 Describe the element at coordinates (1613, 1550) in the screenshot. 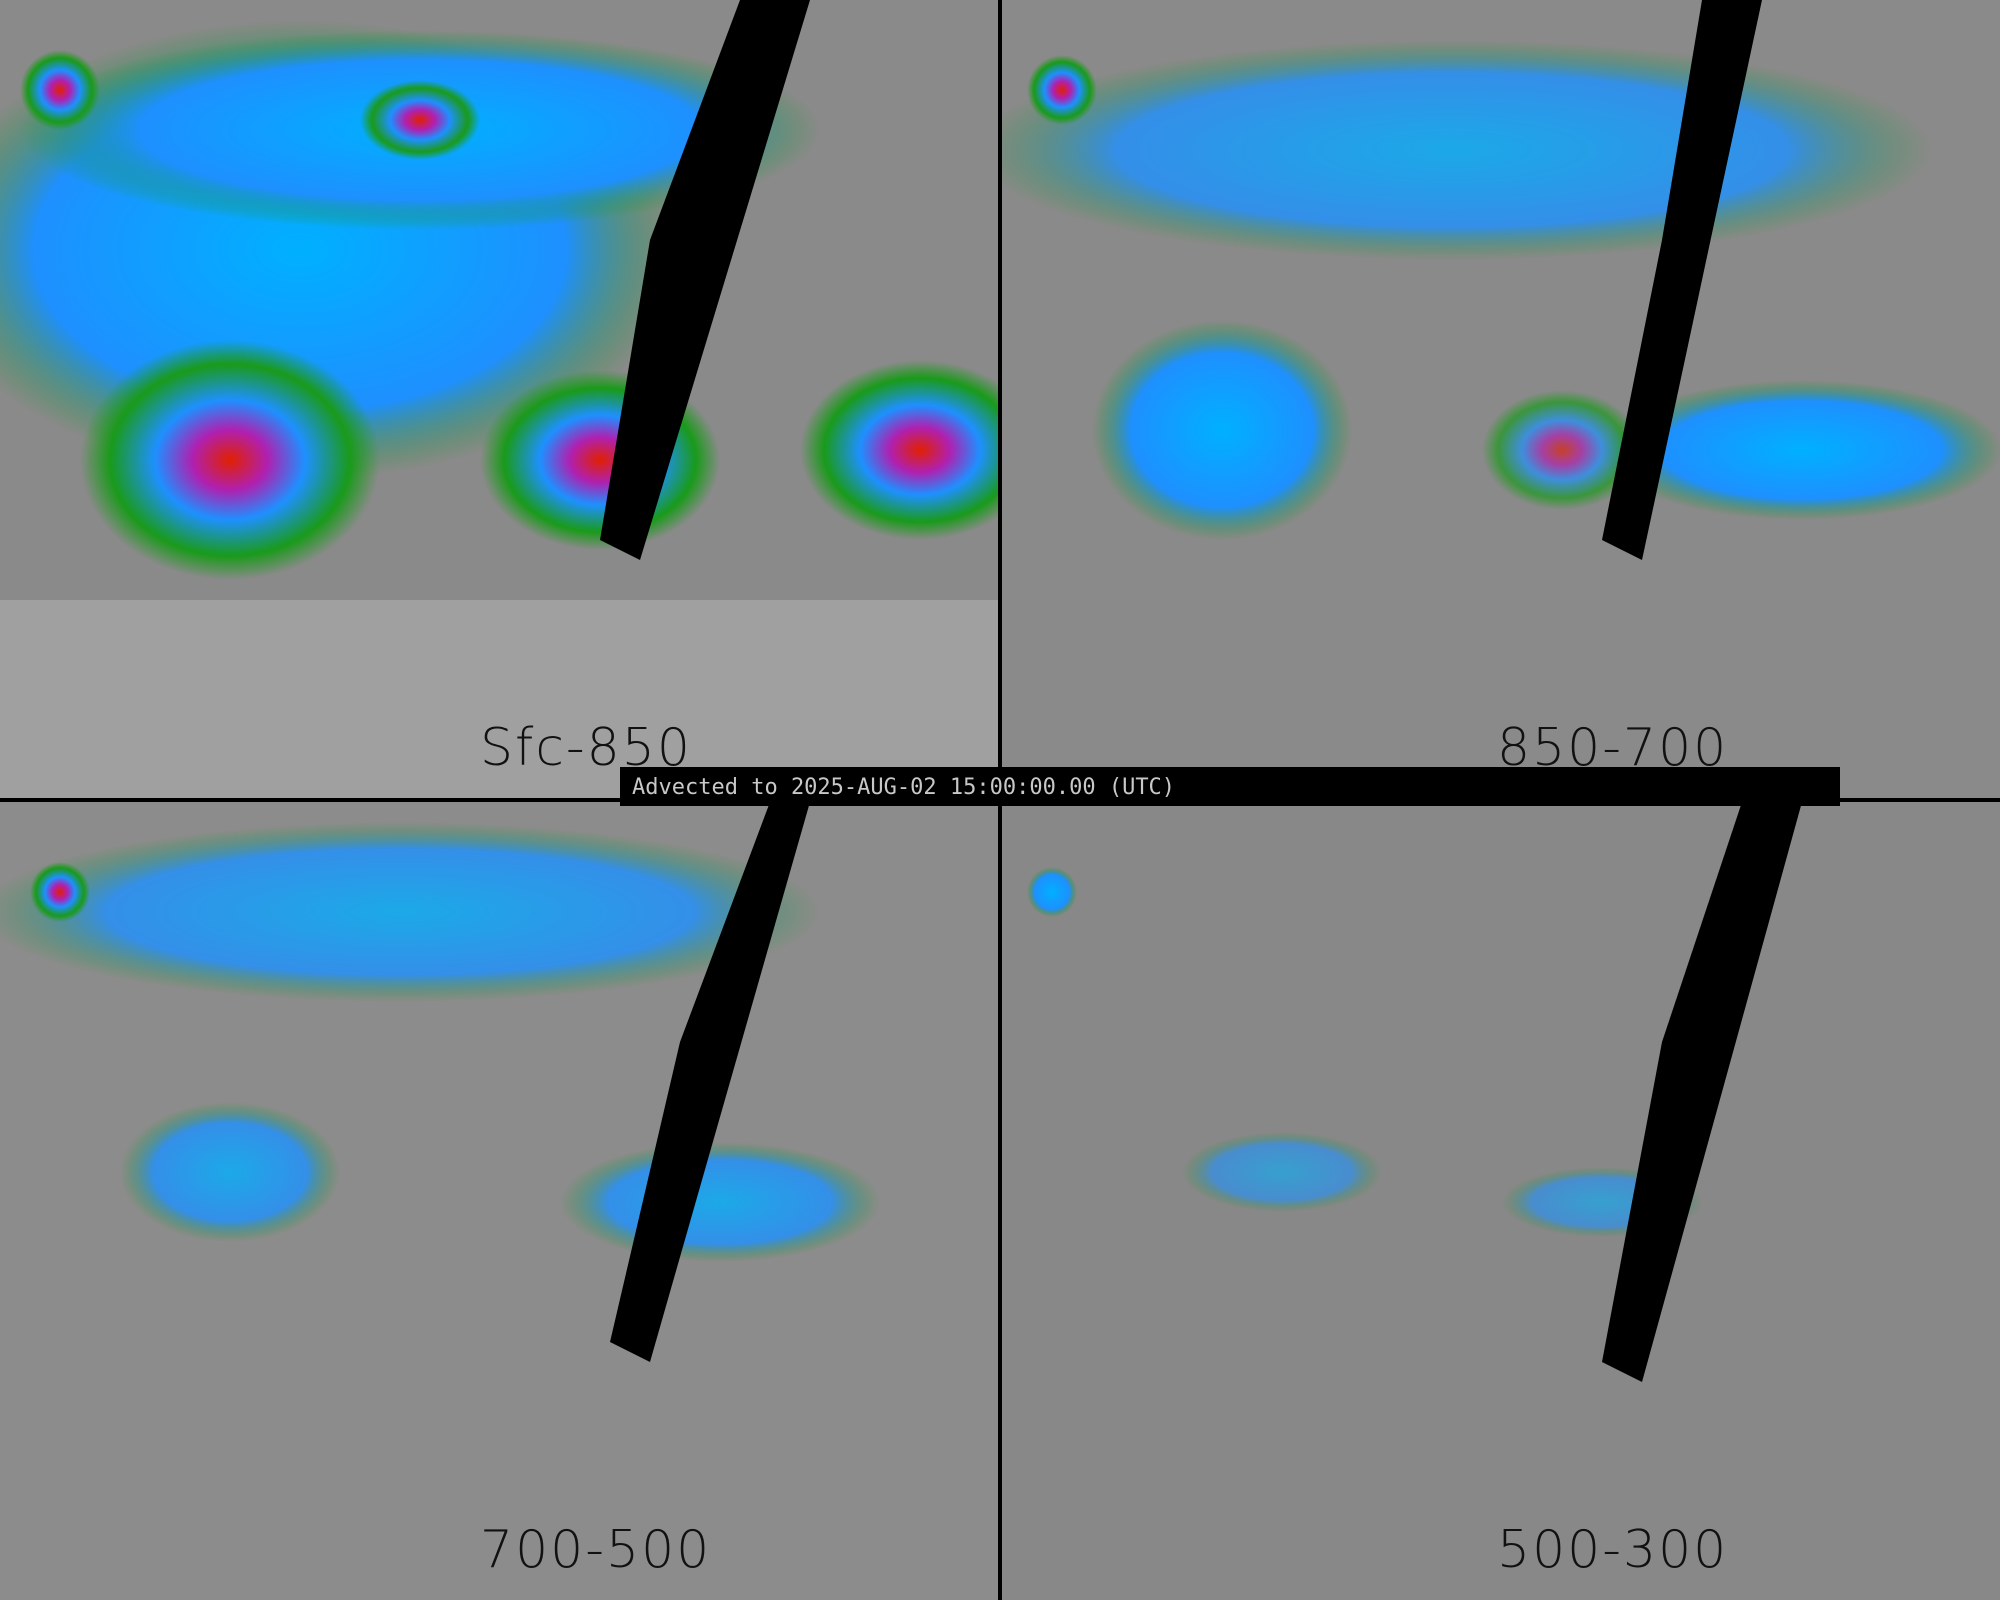

I see `layer-label: 500-300` at that location.